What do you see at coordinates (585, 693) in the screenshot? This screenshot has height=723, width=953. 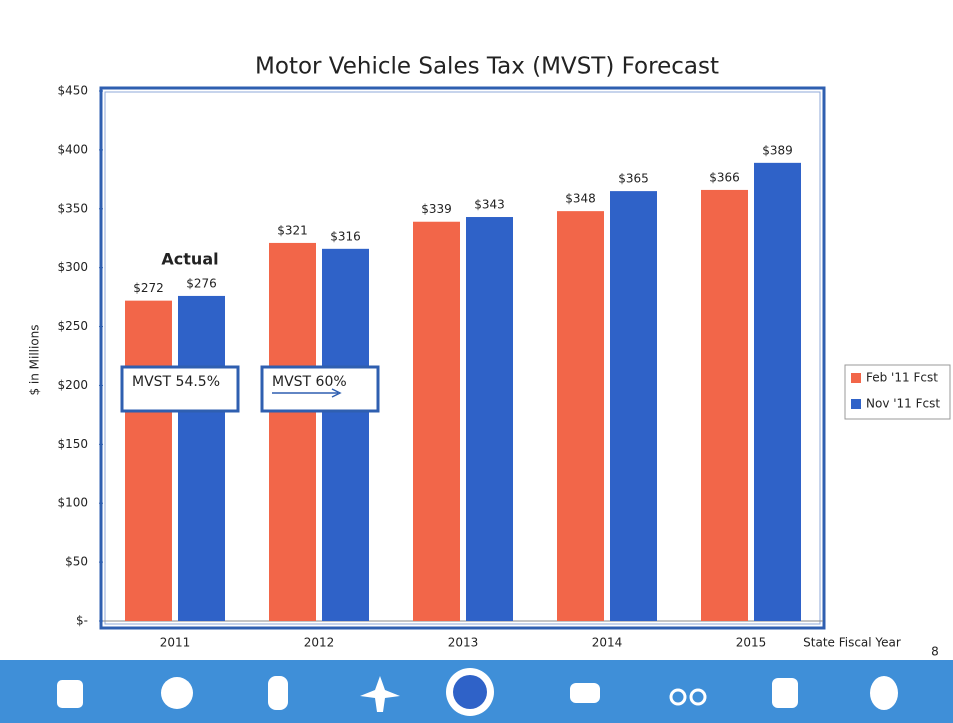 I see `icon-car` at bounding box center [585, 693].